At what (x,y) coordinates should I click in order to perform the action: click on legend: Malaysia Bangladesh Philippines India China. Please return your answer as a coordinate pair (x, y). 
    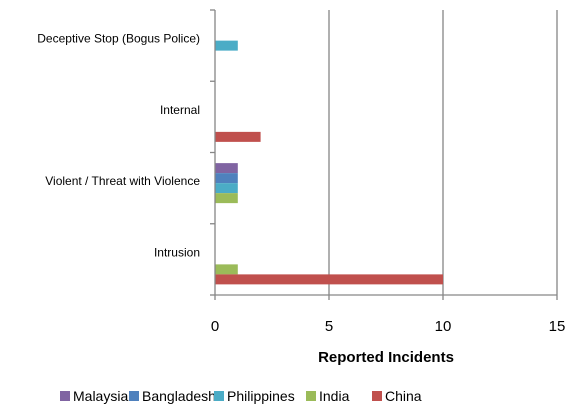
    Looking at the image, I should click on (241, 396).